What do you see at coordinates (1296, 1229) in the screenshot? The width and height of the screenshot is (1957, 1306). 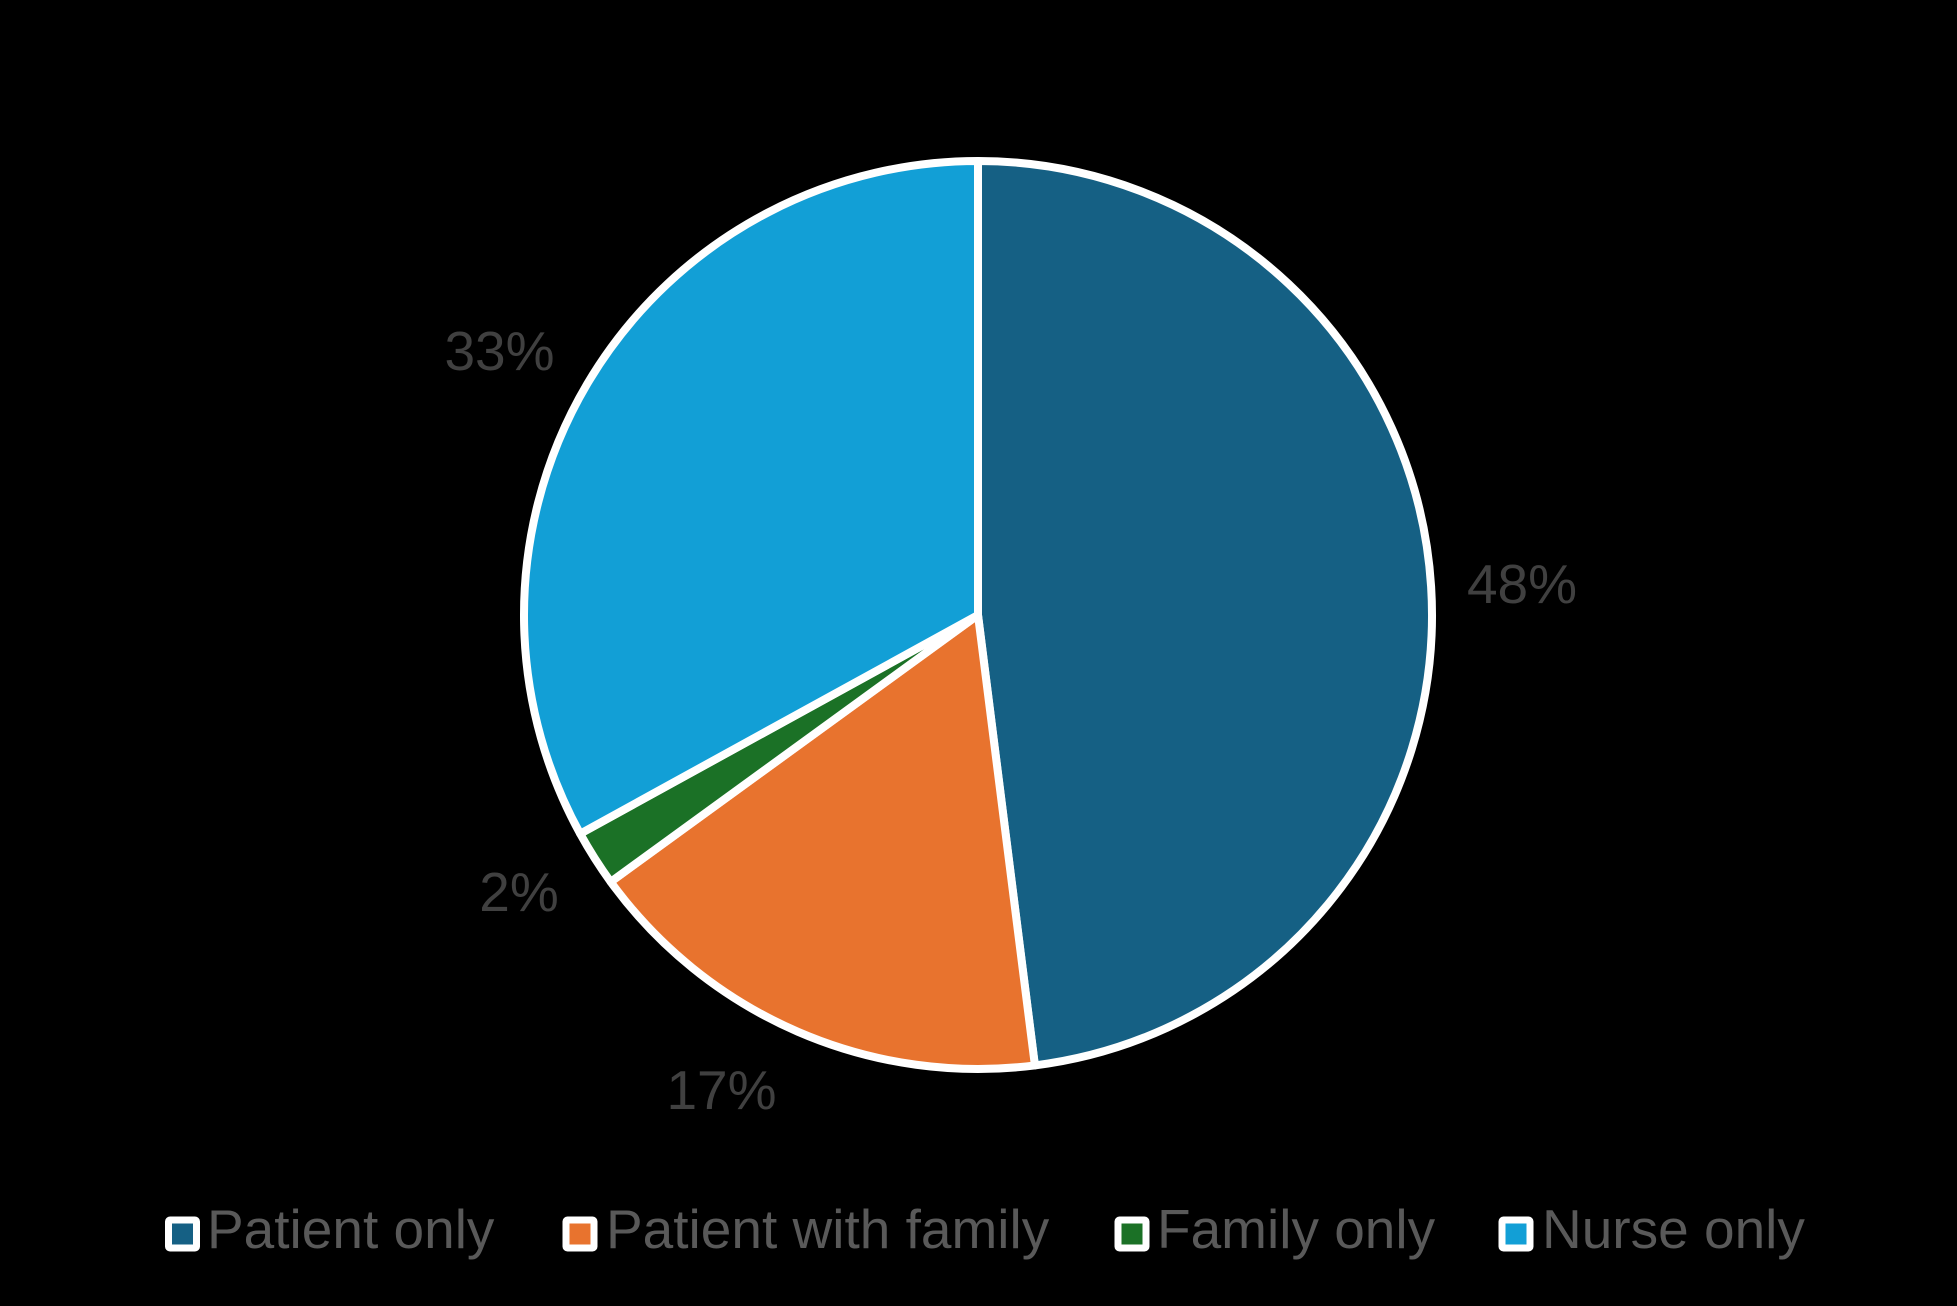 I see `svg-text: Family only` at bounding box center [1296, 1229].